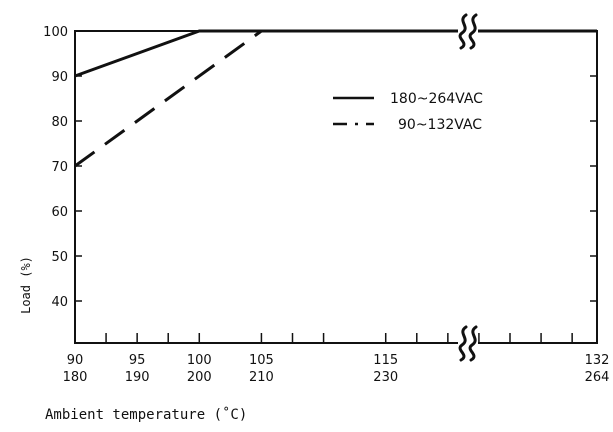 The width and height of the screenshot is (613, 432). I want to click on series-line-solid, so click(335, 53).